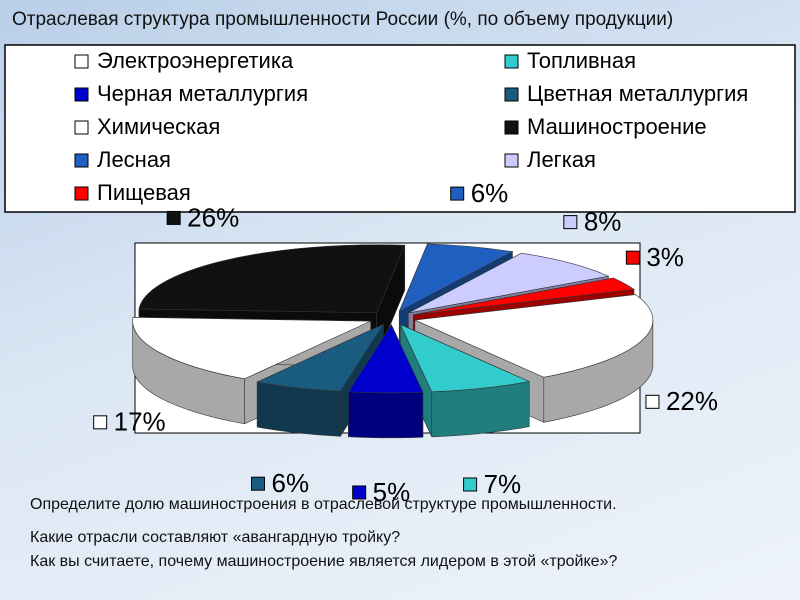 Image resolution: width=800 pixels, height=600 pixels. What do you see at coordinates (144, 192) in the screenshot?
I see `legend-label: Пищевая` at bounding box center [144, 192].